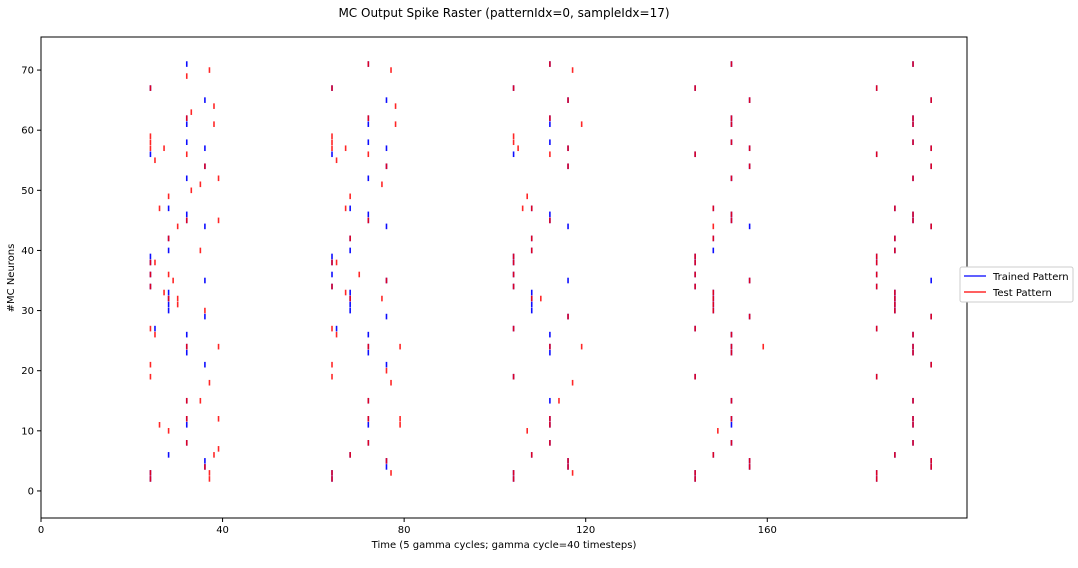 The image size is (1078, 568). I want to click on y-tick-label: 0, so click(31, 491).